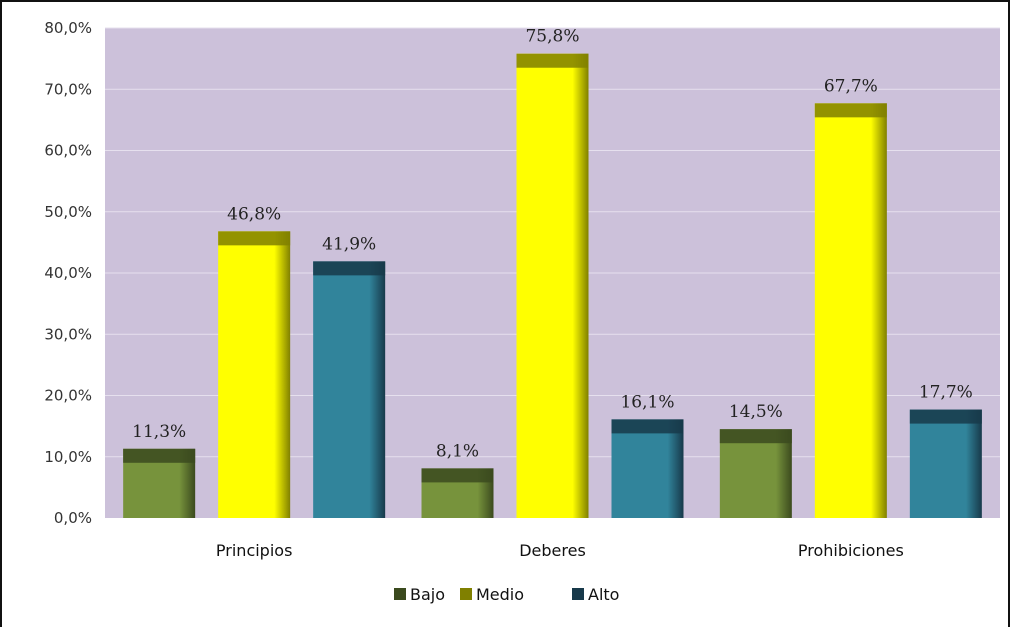 The height and width of the screenshot is (629, 1012). Describe the element at coordinates (68, 457) in the screenshot. I see `y-tick-label: 10,0%` at that location.